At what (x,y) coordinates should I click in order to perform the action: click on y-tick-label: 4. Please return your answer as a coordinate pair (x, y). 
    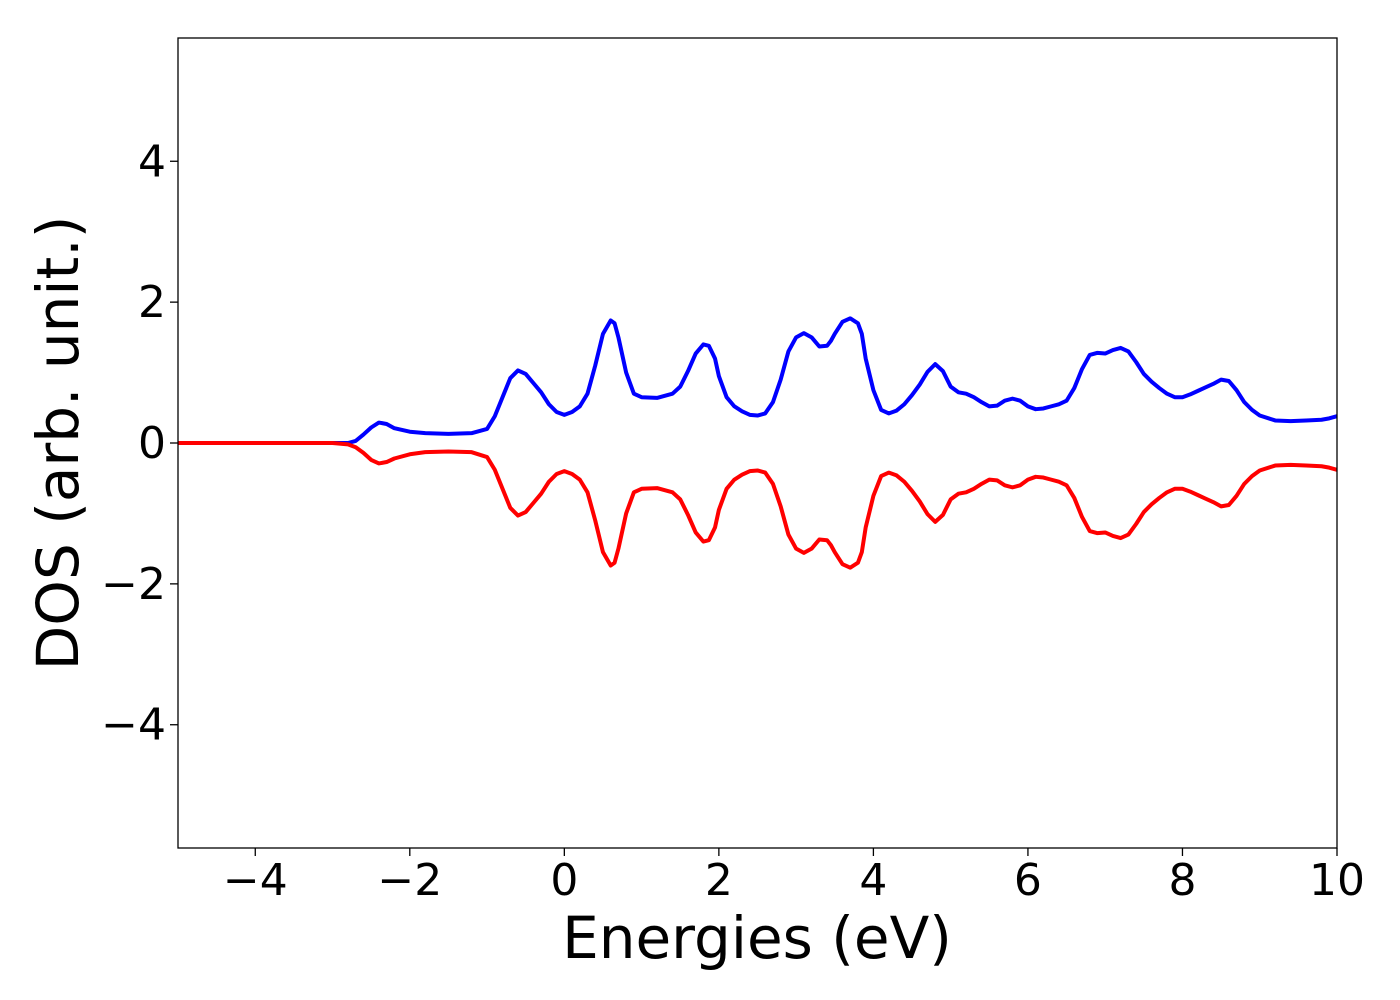
    Looking at the image, I should click on (152, 161).